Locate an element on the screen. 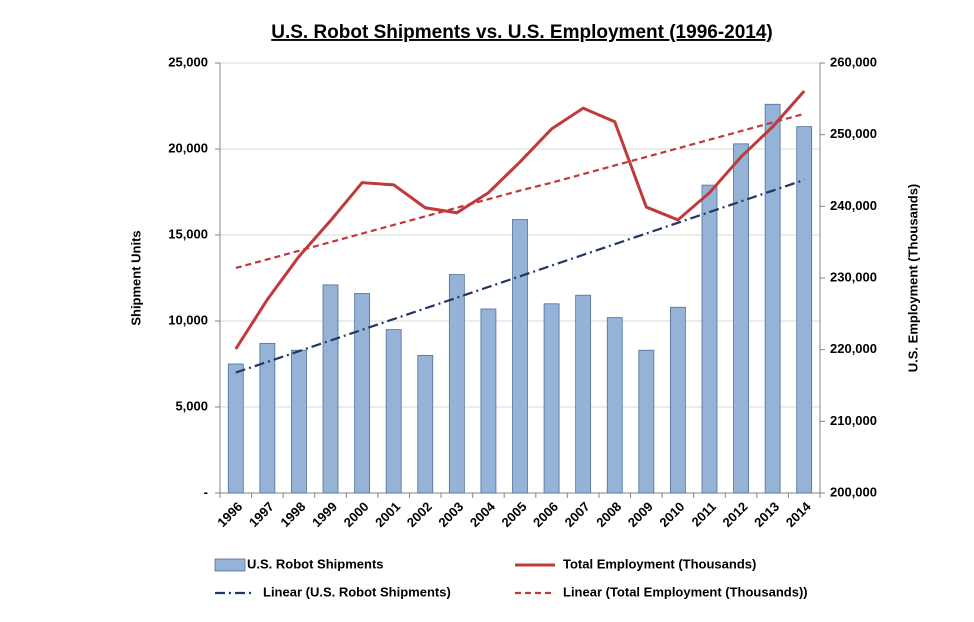 The height and width of the screenshot is (622, 974). y2-tick-label: 210,000 is located at coordinates (853, 420).